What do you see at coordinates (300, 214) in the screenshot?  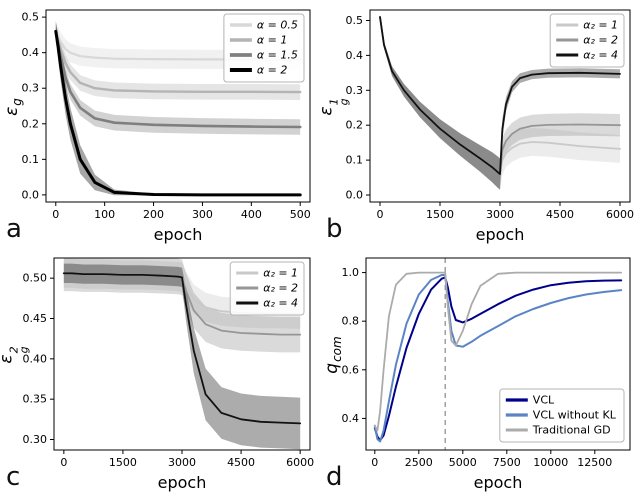 I see `x-tick-label: 500` at bounding box center [300, 214].